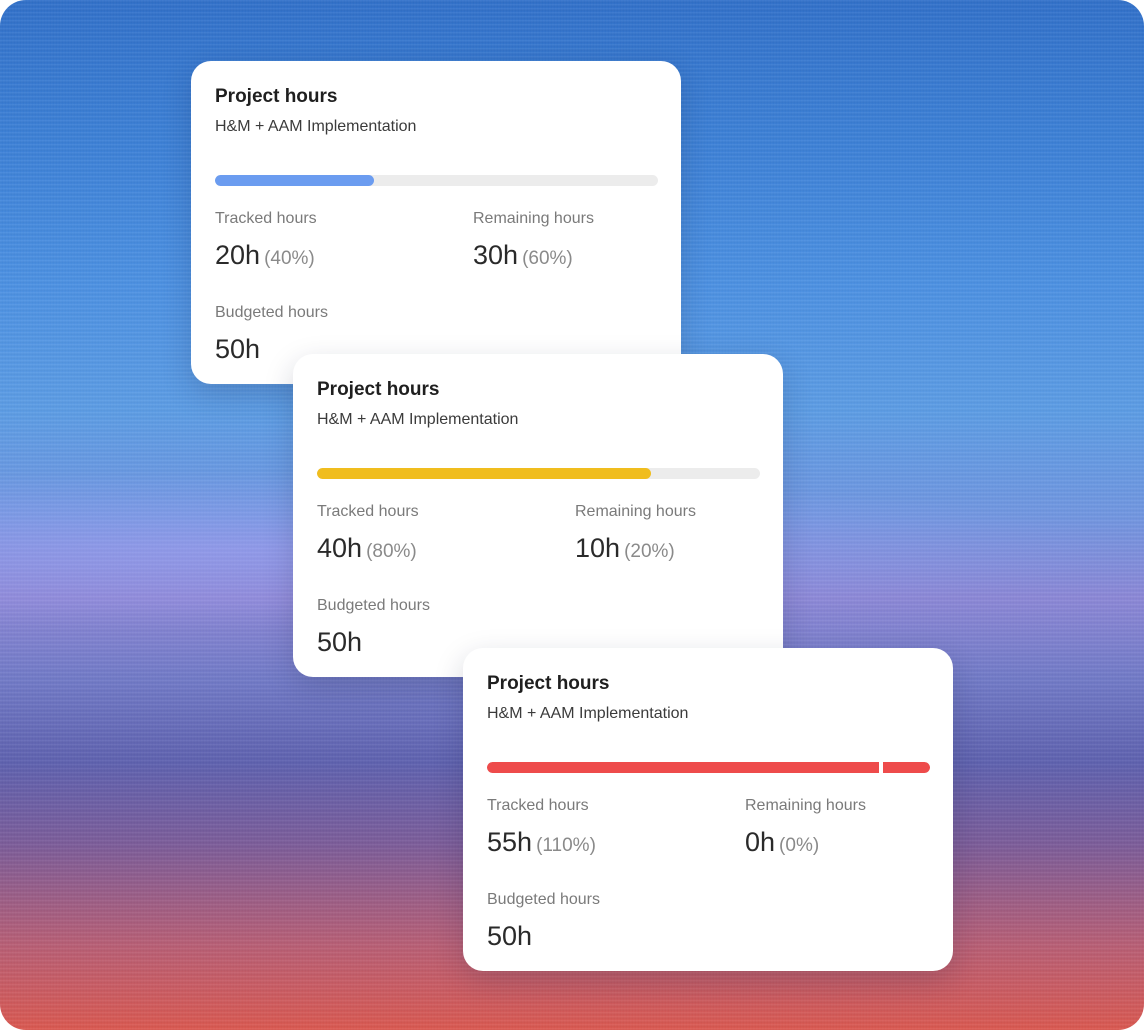  I want to click on remaining-hours-stat: Remaining hours 0h (0%), so click(837, 829).